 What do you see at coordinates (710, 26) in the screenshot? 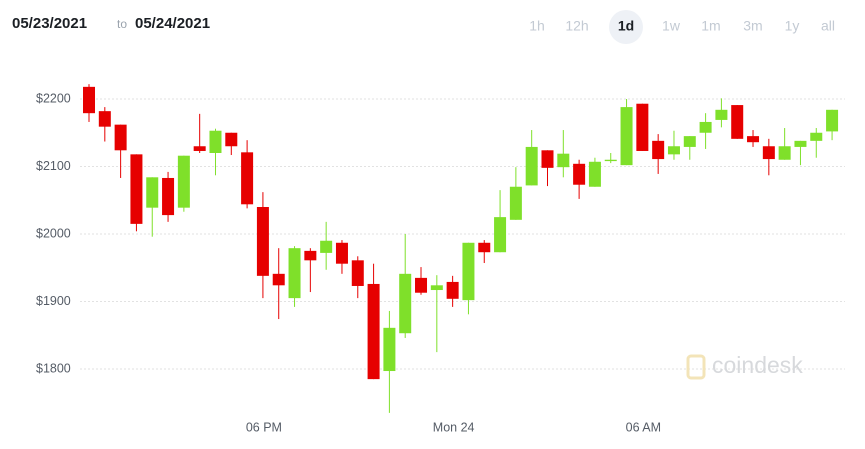
I see `range-button: 1m` at bounding box center [710, 26].